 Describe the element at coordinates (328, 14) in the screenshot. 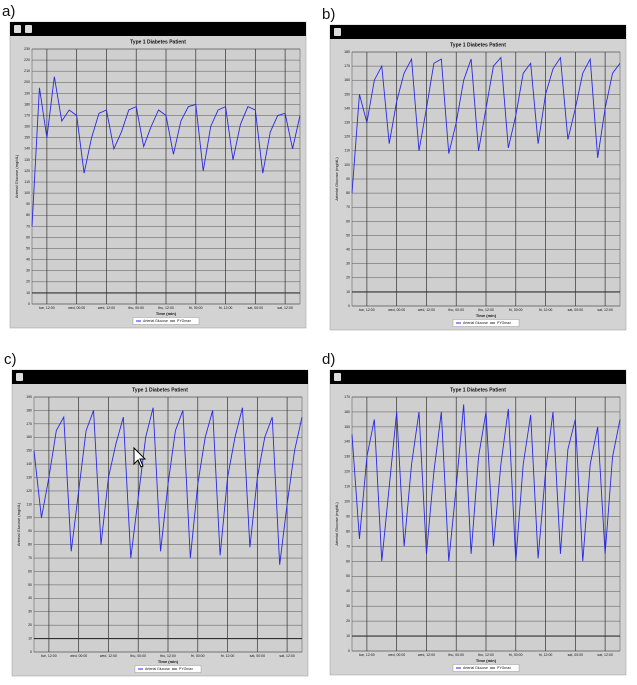

I see `panel-label: b)` at that location.